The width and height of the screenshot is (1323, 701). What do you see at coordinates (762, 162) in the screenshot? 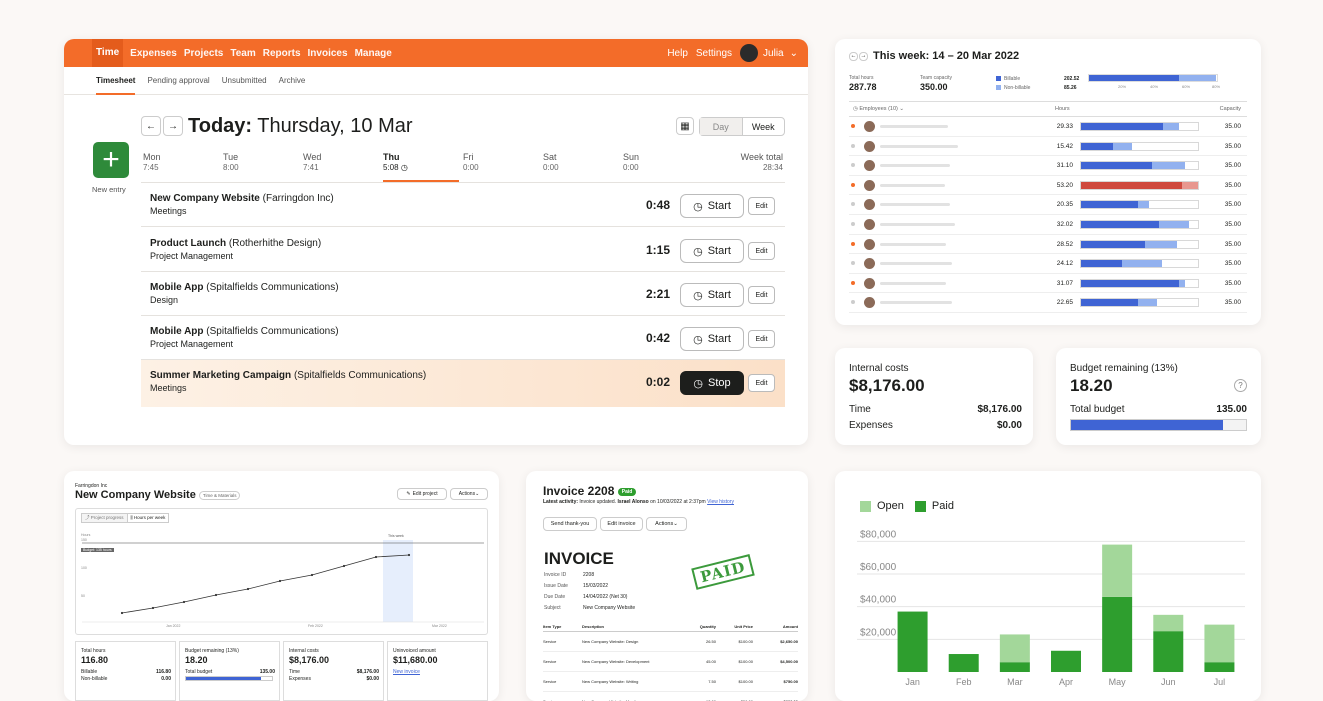
I see `week-total: Week total 28:34` at bounding box center [762, 162].